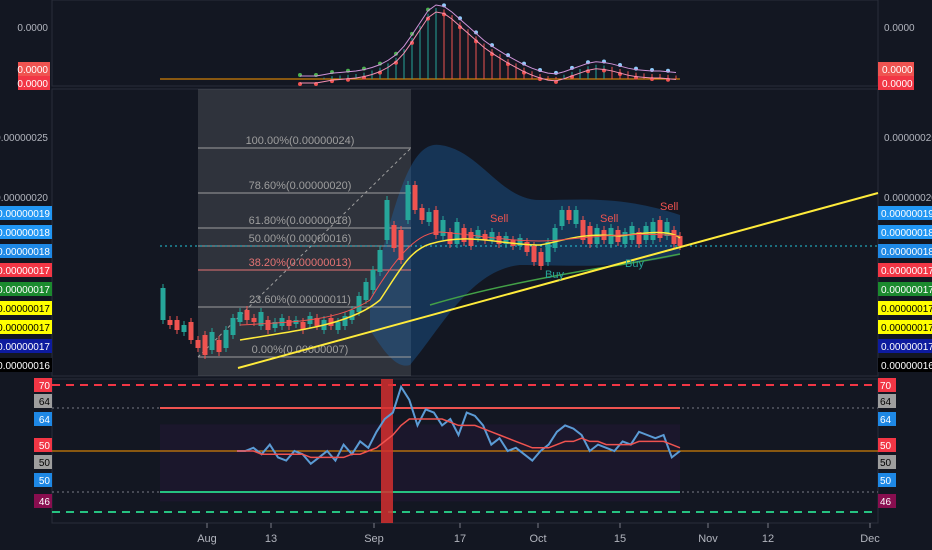 This screenshot has width=932, height=550. I want to click on signal-label: Buy, so click(634, 264).